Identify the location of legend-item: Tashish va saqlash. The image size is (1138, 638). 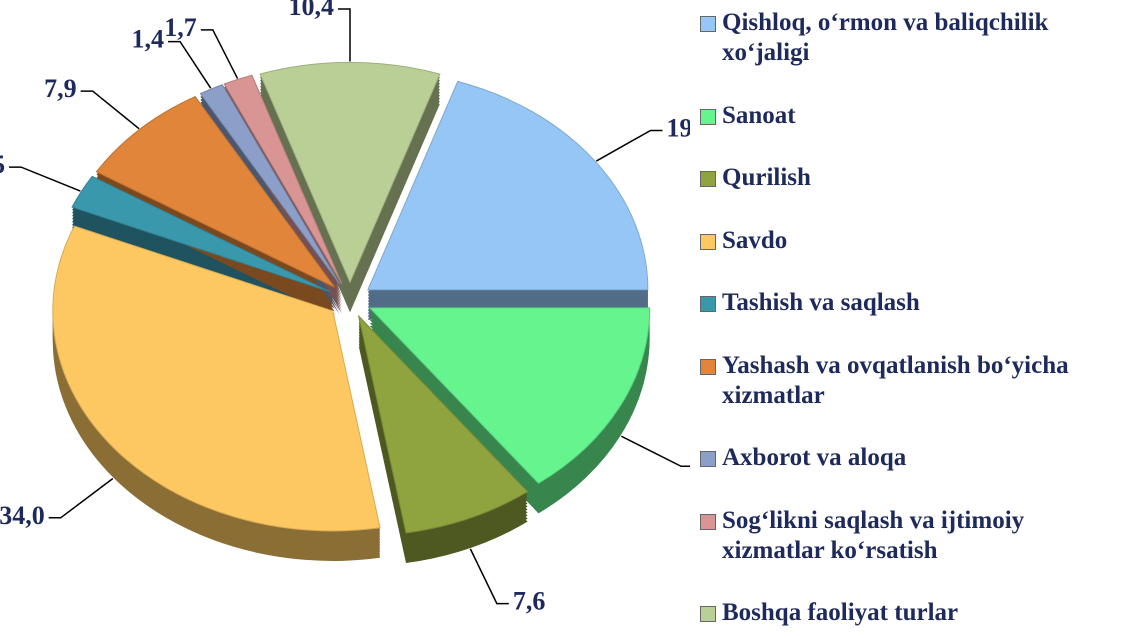
(915, 303).